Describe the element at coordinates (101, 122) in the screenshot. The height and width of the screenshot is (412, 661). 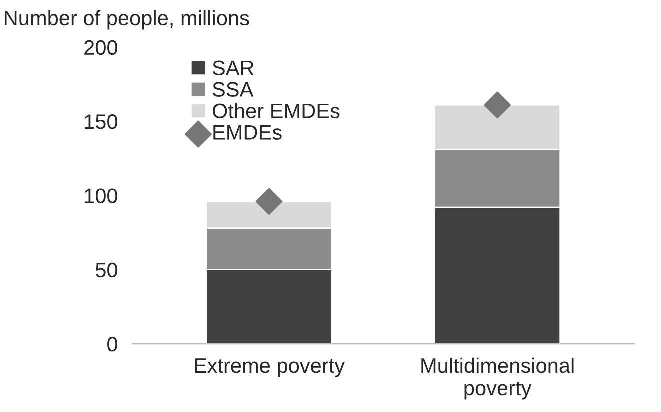
I see `y-tick-label: 150` at that location.